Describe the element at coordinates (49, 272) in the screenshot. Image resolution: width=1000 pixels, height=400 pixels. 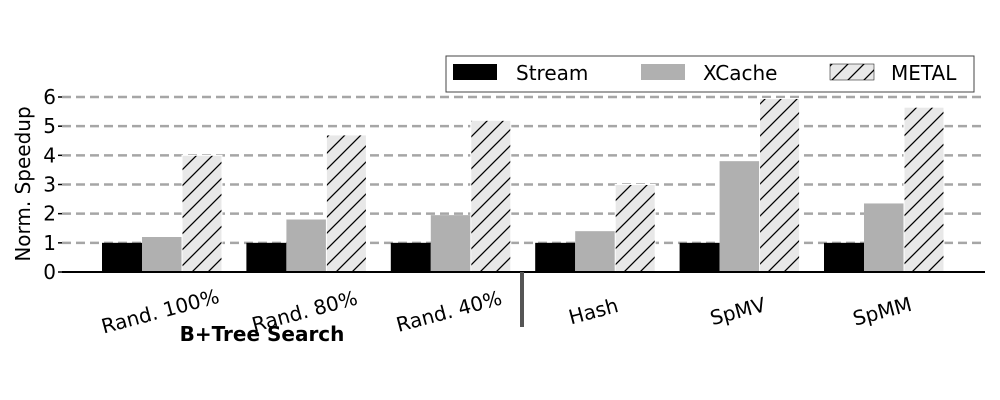
I see `y-tick-label: 0` at that location.